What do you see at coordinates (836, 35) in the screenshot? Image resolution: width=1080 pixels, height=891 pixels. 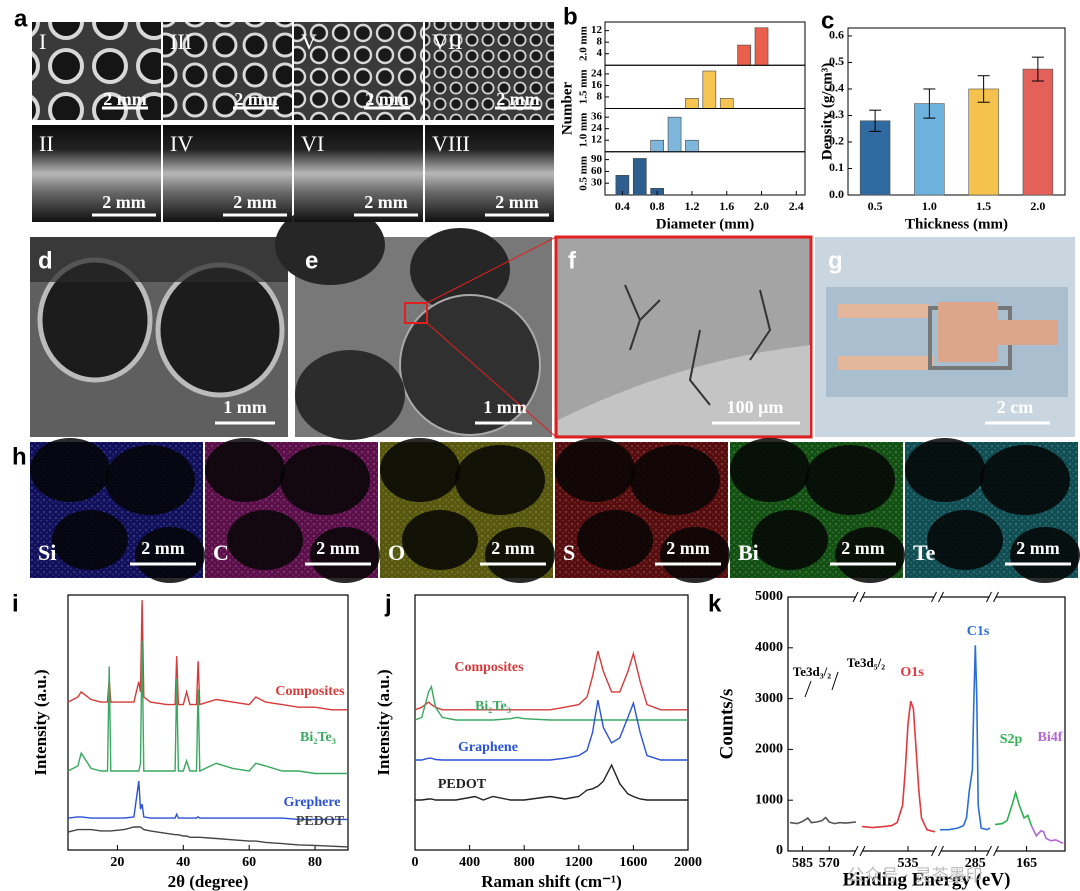 I see `y-tick-label: 0.6` at bounding box center [836, 35].